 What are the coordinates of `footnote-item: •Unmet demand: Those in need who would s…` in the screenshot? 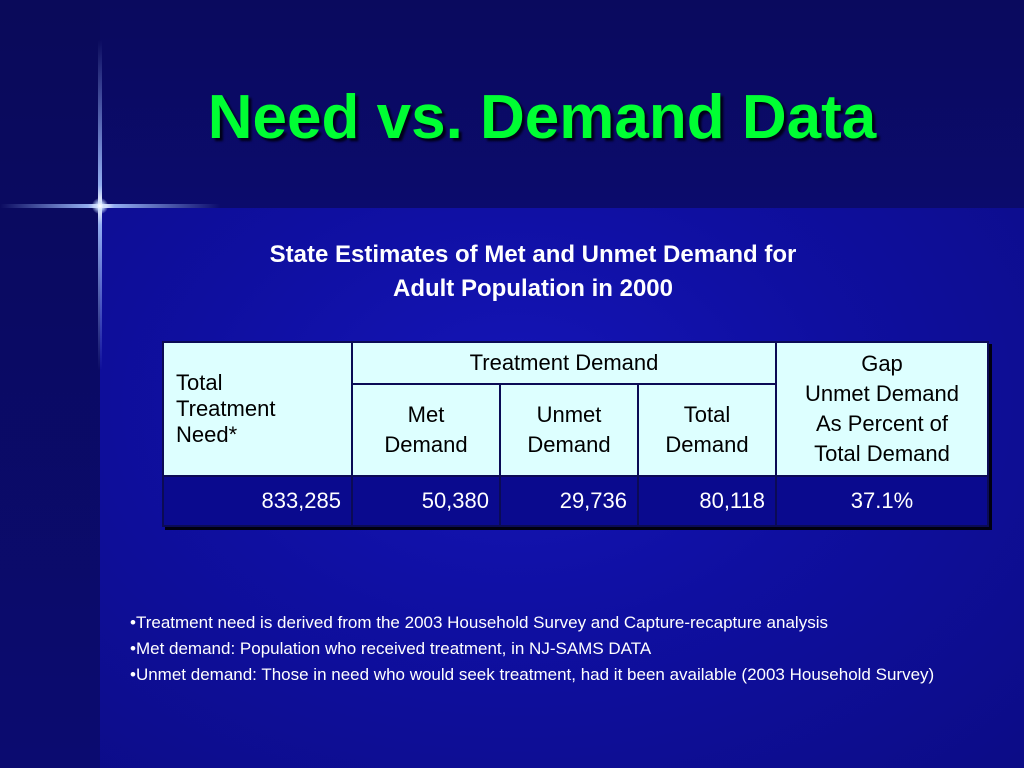 It's located at (532, 674).